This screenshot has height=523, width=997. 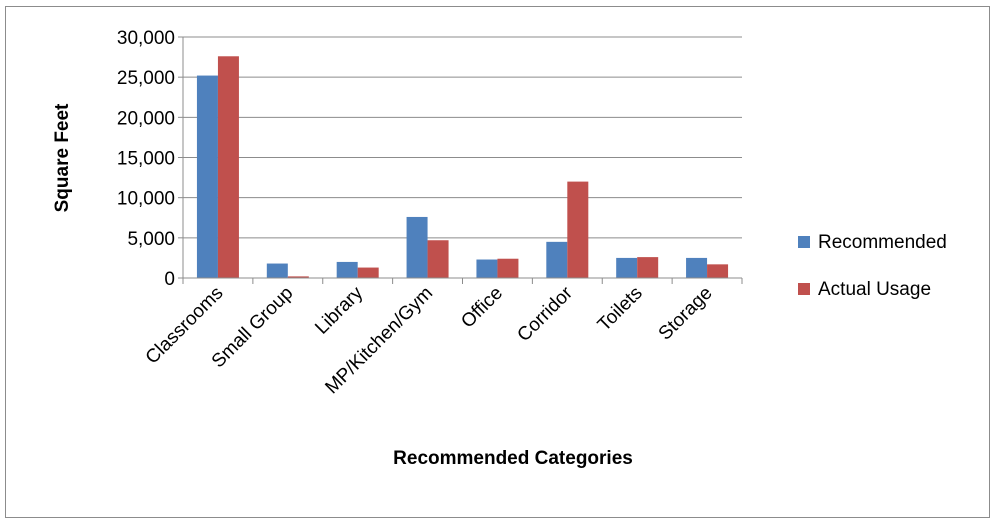 I want to click on x-tick-label: Library, so click(x=339, y=310).